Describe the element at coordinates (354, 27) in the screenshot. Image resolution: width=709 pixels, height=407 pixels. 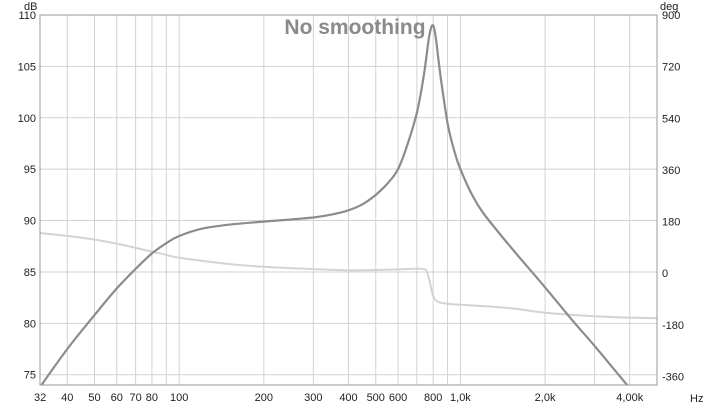
I see `chart-title: No smoothing` at that location.